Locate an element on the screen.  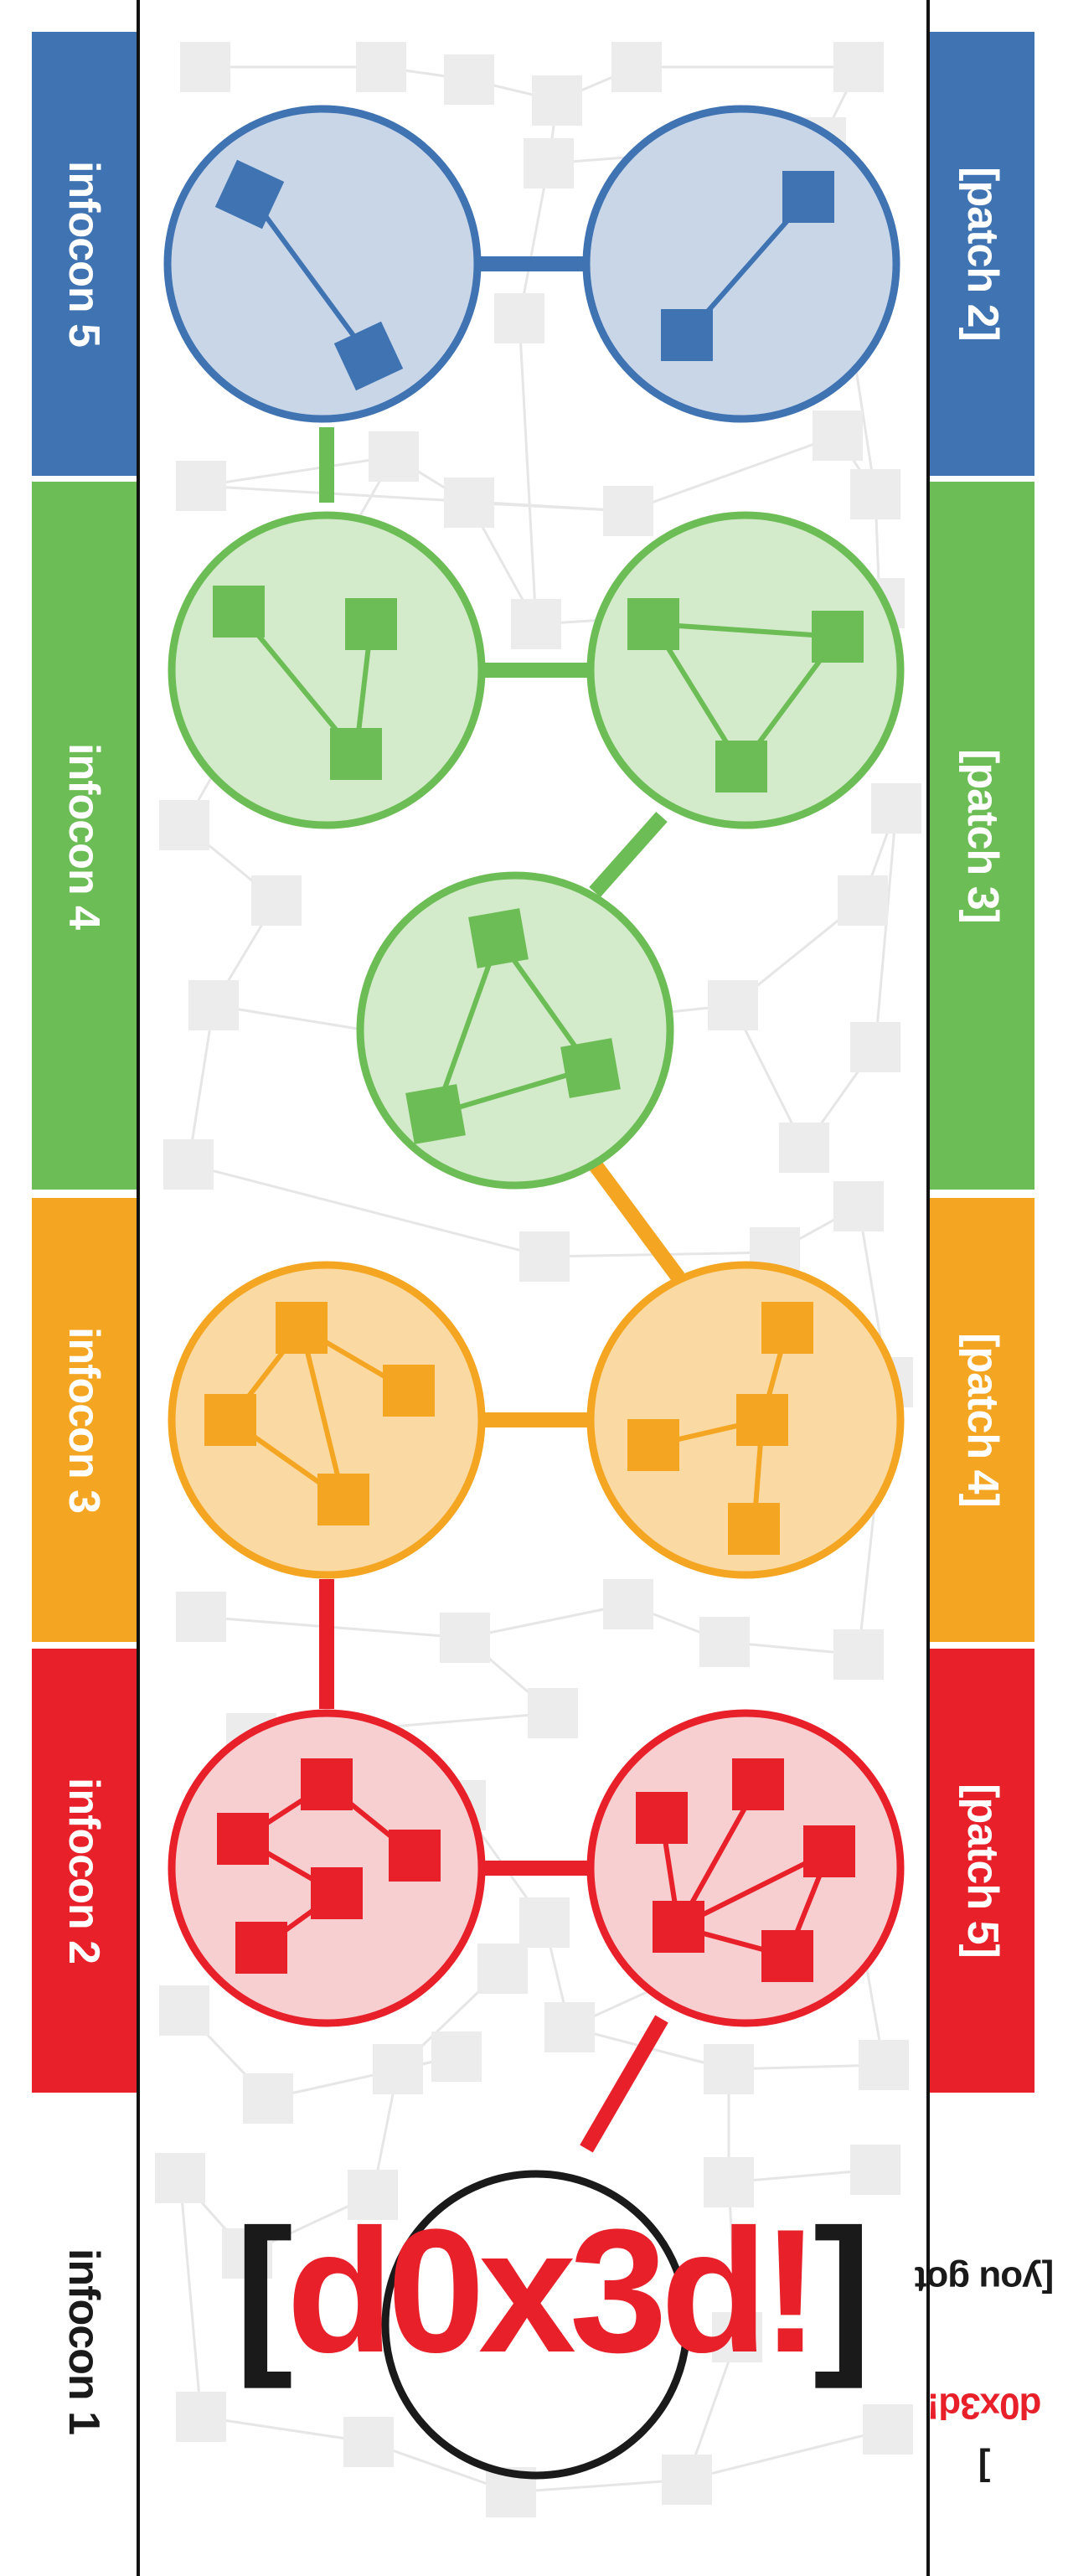
patch-3-label: [patch 3] is located at coordinates (982, 836).